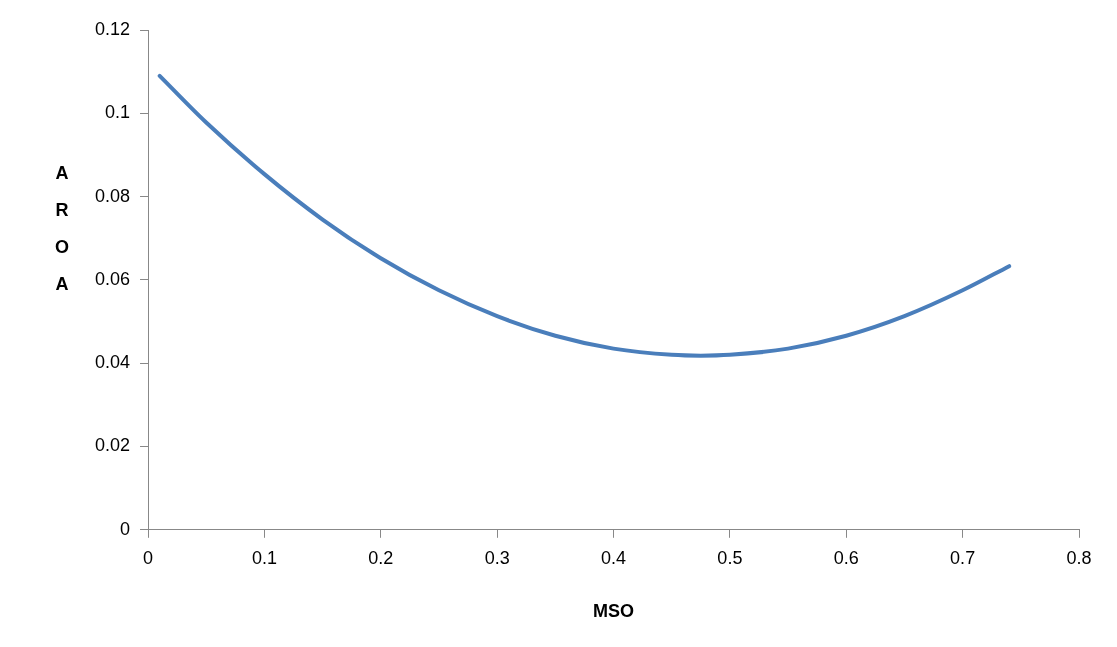 The height and width of the screenshot is (647, 1117). I want to click on y-tick-label: 0.02, so click(112, 445).